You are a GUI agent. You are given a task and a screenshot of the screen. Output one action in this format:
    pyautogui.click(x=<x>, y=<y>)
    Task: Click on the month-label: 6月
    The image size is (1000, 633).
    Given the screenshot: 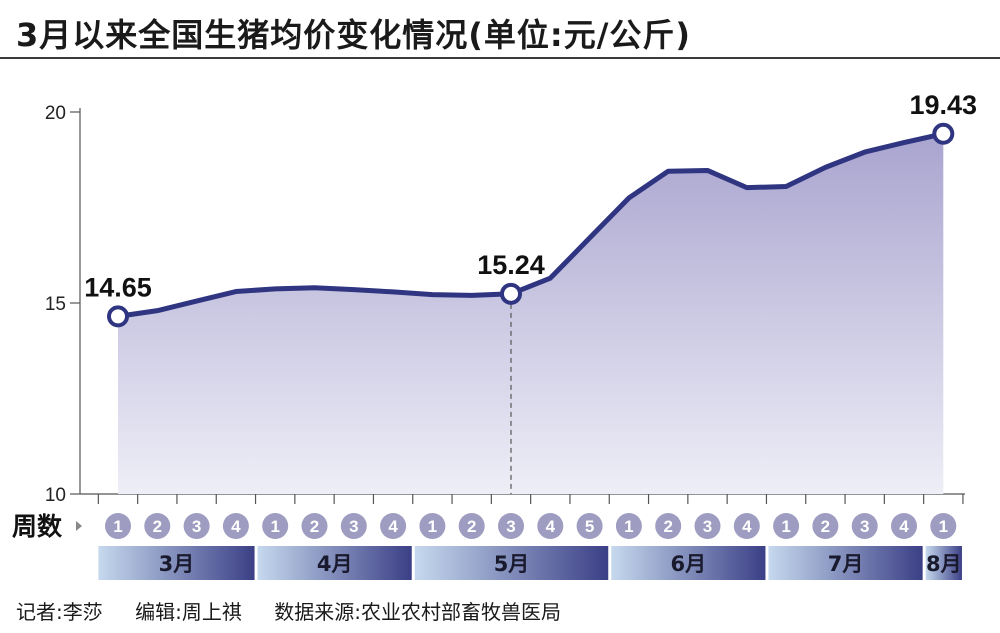 What is the action you would take?
    pyautogui.click(x=689, y=564)
    